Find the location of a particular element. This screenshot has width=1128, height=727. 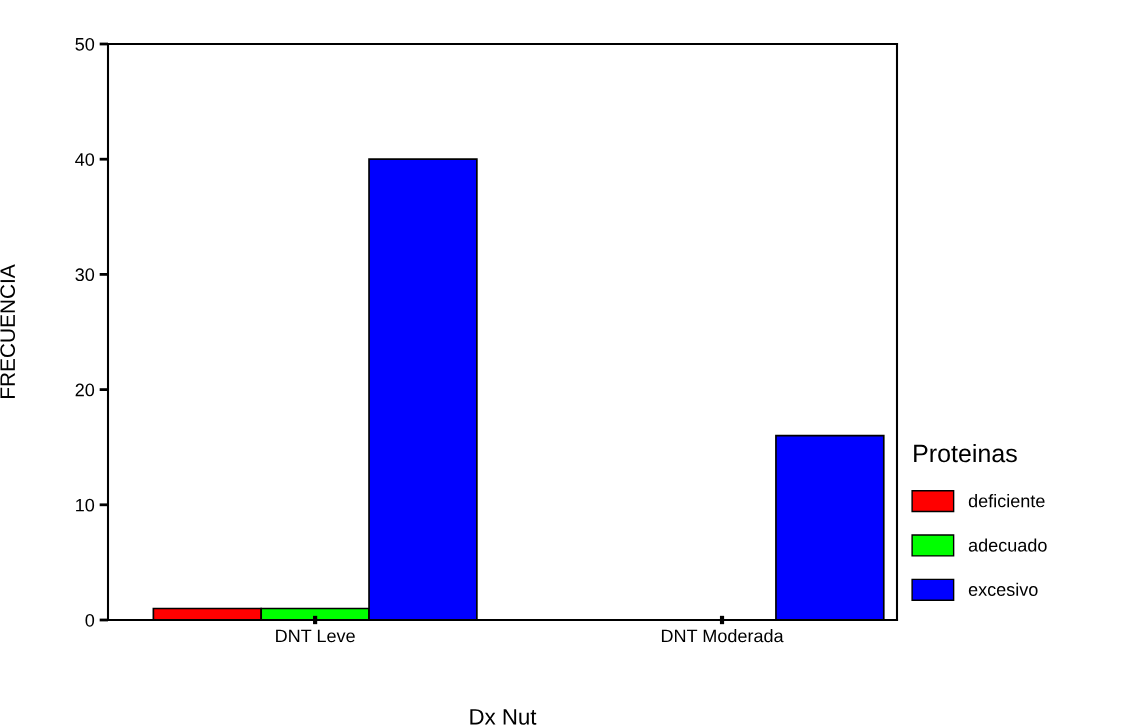

legend-label: adecuado is located at coordinates (1007, 545).